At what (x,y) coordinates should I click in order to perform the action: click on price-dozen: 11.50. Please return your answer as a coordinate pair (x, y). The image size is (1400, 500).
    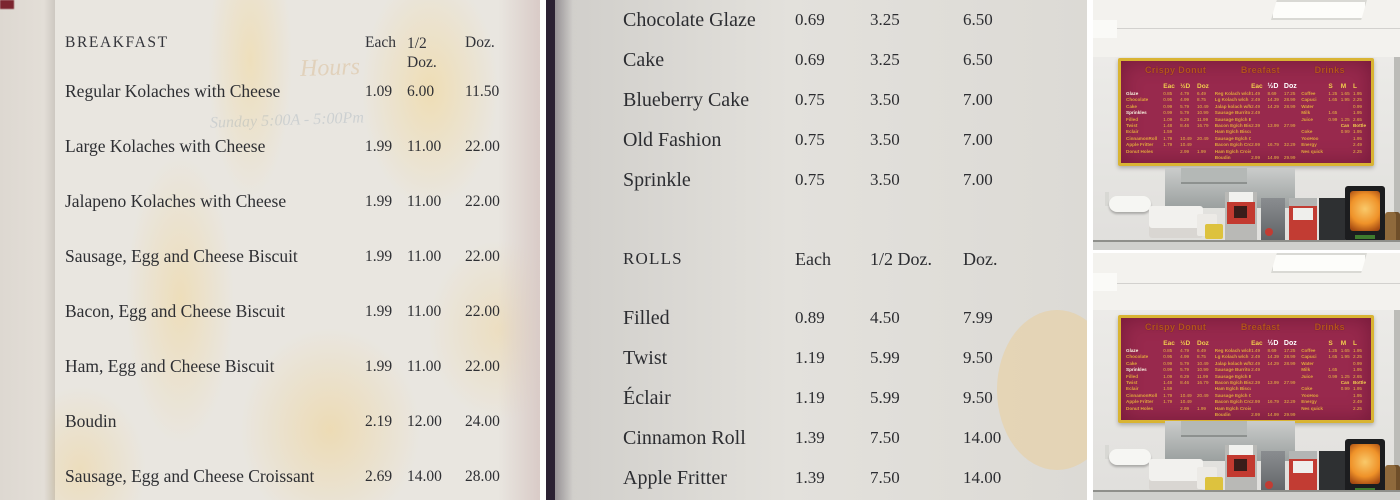
    Looking at the image, I should click on (482, 91).